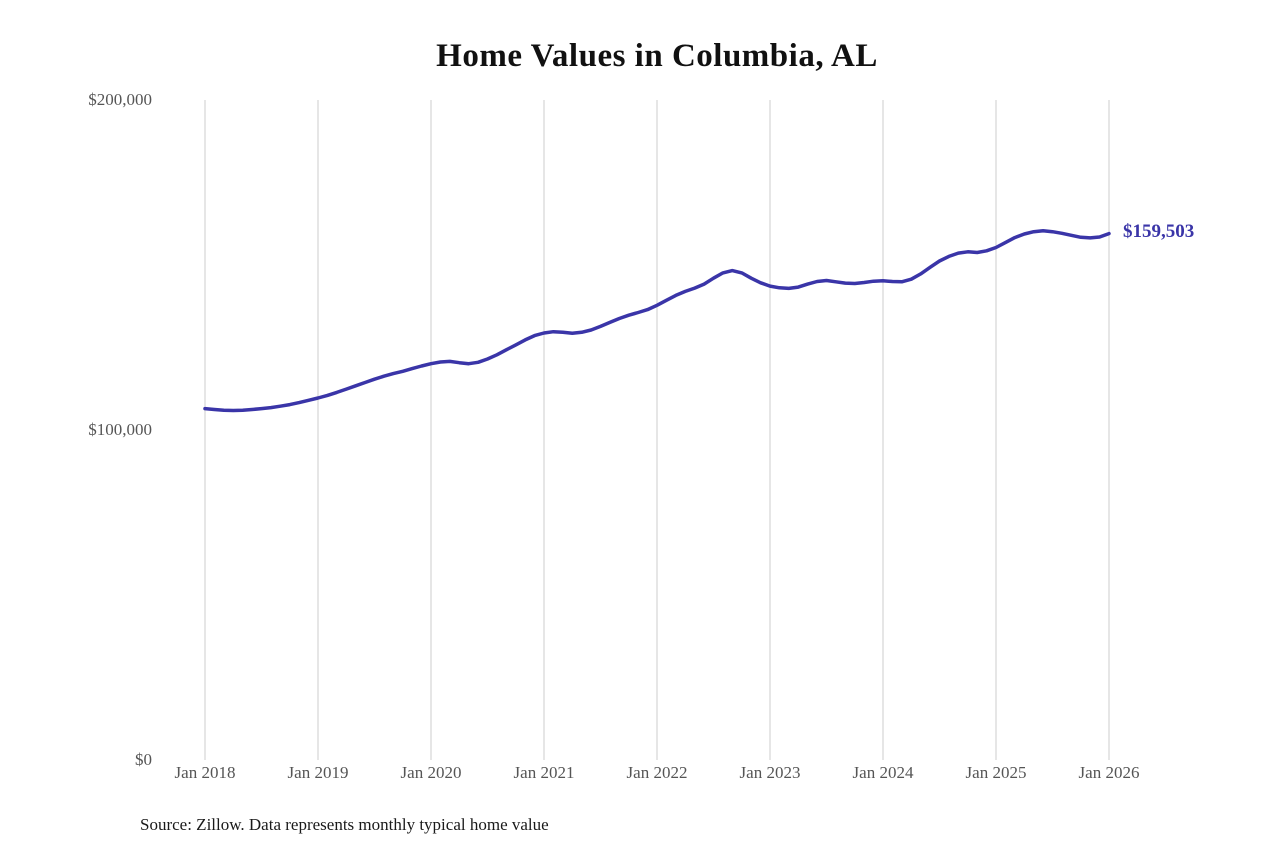 The image size is (1280, 853). I want to click on current-value-label: $159,503, so click(1159, 231).